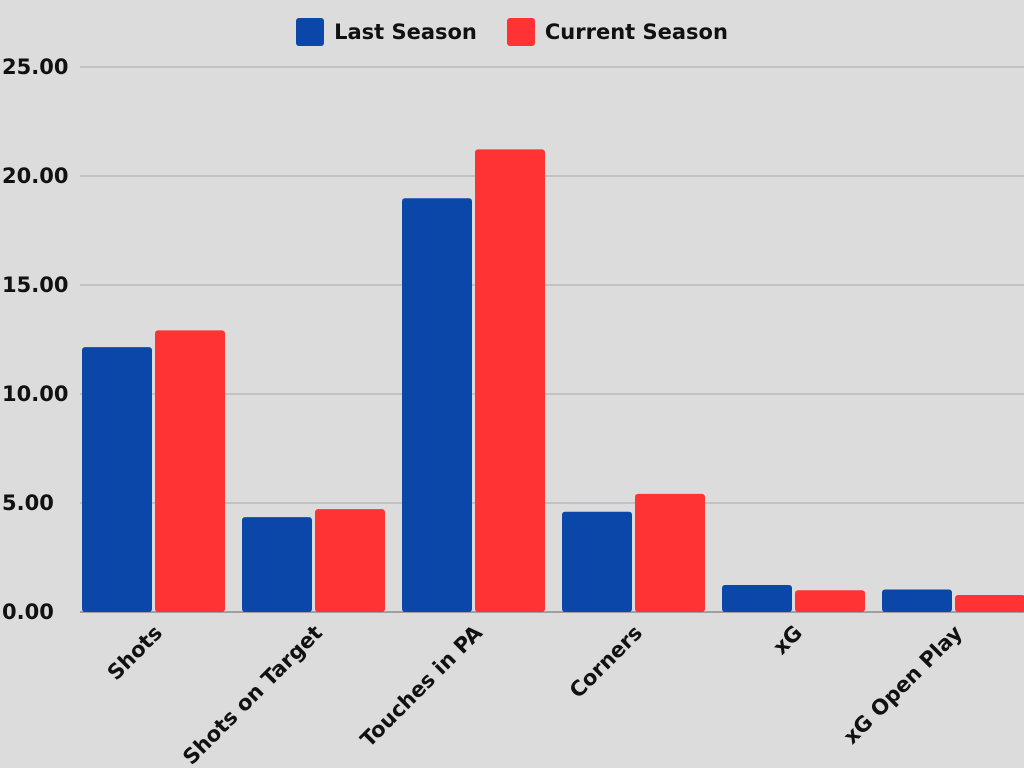 The height and width of the screenshot is (768, 1024). What do you see at coordinates (636, 32) in the screenshot?
I see `legend-label-current-season: Current Season` at bounding box center [636, 32].